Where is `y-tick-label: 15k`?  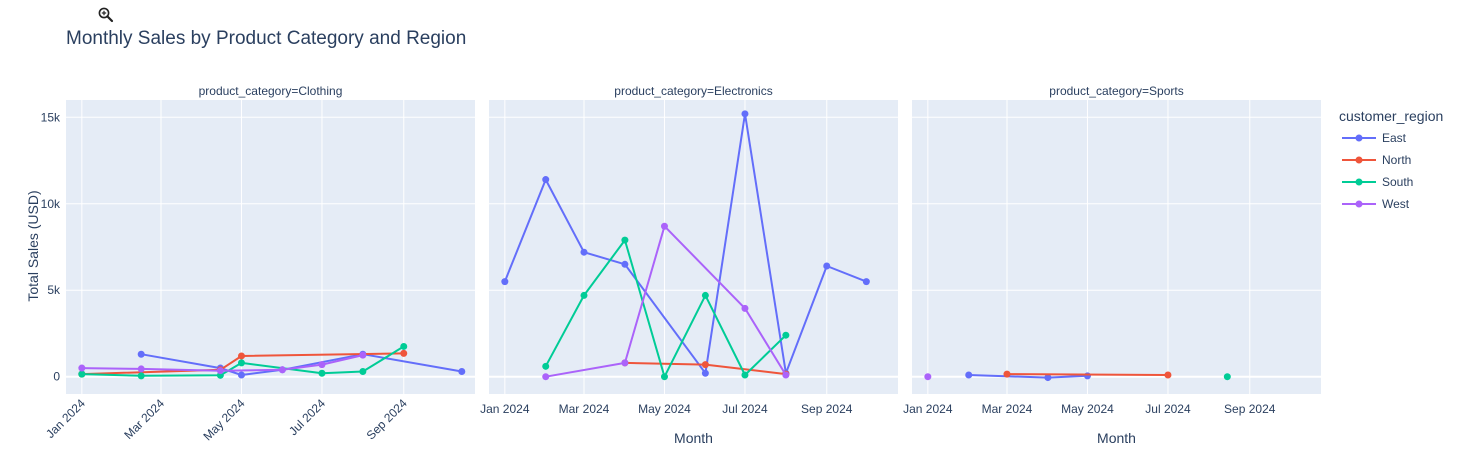
y-tick-label: 15k is located at coordinates (51, 117).